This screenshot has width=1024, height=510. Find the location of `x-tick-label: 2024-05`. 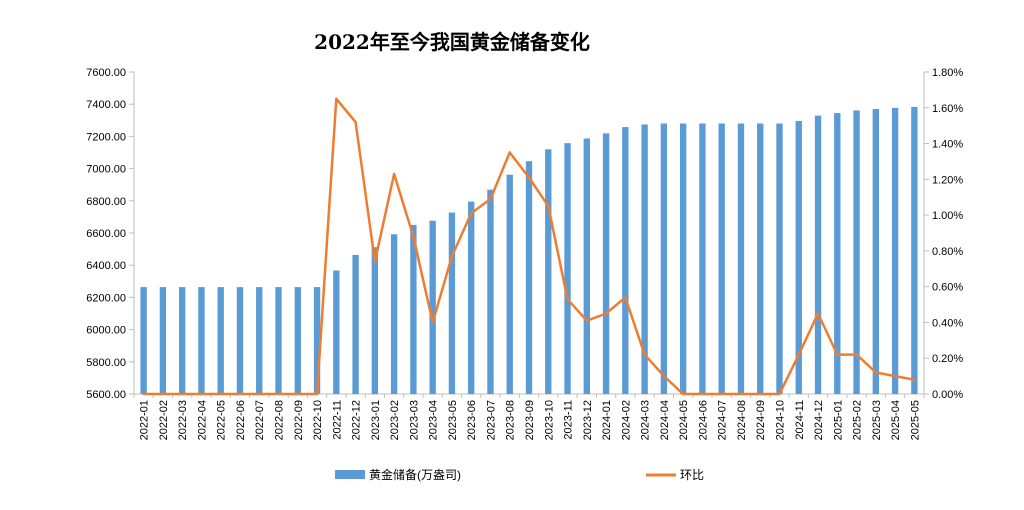

x-tick-label: 2024-05 is located at coordinates (684, 420).